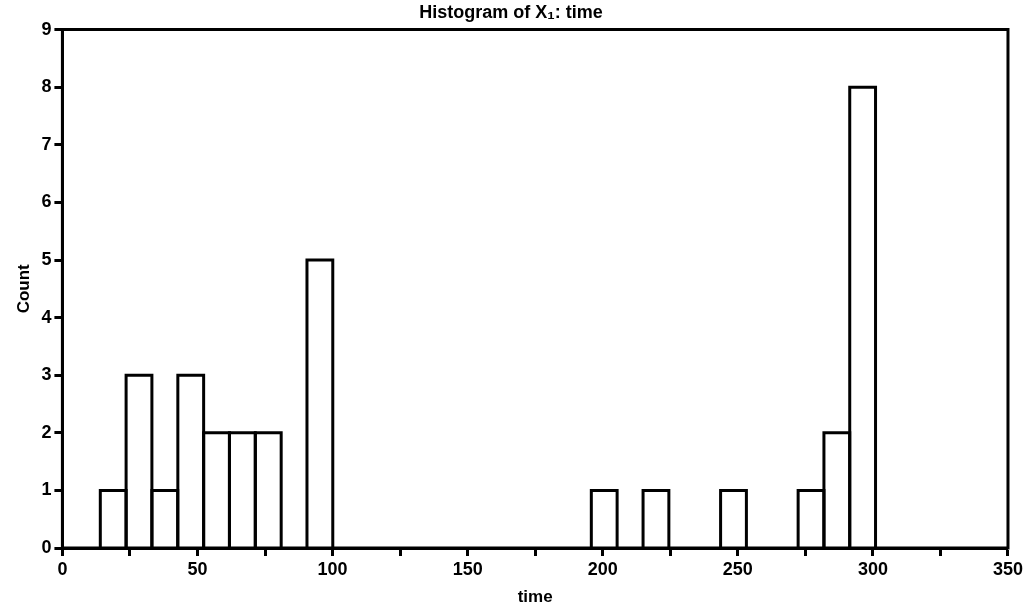  Describe the element at coordinates (1008, 568) in the screenshot. I see `x-tick-label: 350` at that location.